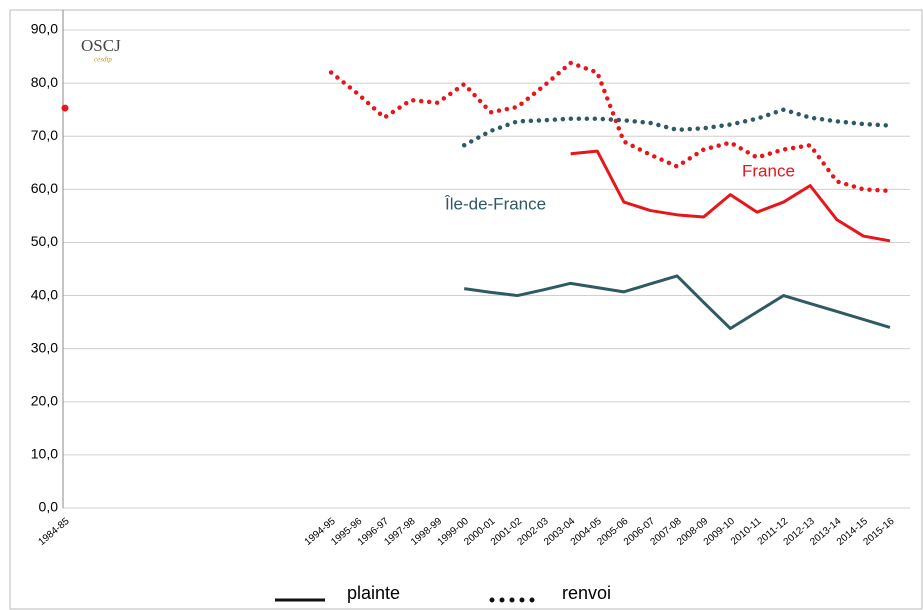  I want to click on y-tick-label: 80,0, so click(44, 82).